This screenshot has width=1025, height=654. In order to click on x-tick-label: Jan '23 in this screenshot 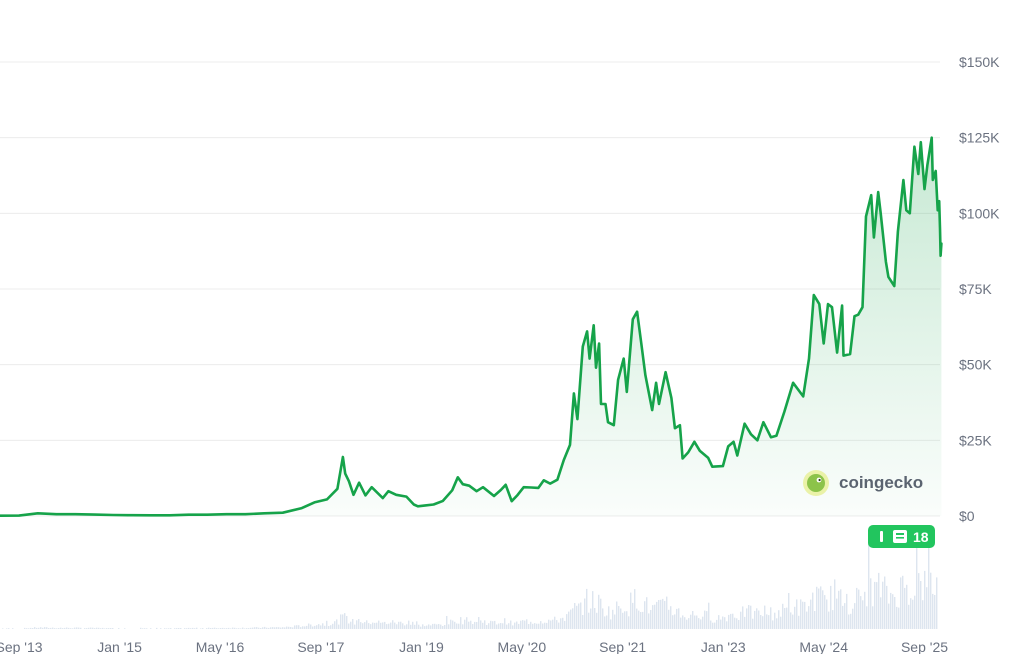, I will do `click(723, 646)`.